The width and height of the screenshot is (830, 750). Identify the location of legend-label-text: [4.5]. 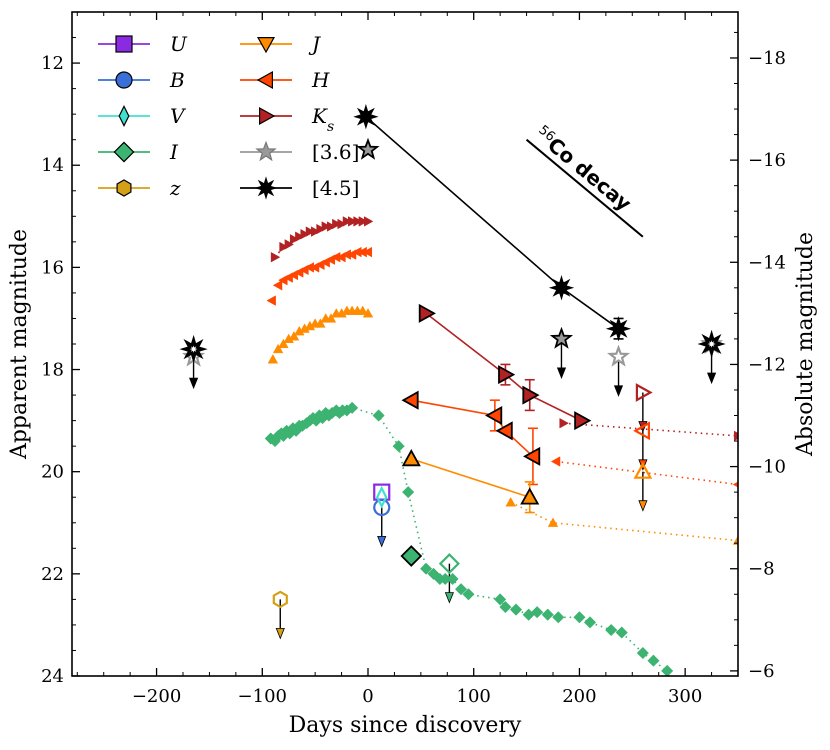
(335, 188).